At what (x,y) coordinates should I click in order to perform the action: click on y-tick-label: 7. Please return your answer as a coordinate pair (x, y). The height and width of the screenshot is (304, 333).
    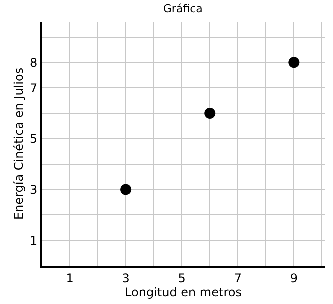
    Looking at the image, I should click on (34, 88).